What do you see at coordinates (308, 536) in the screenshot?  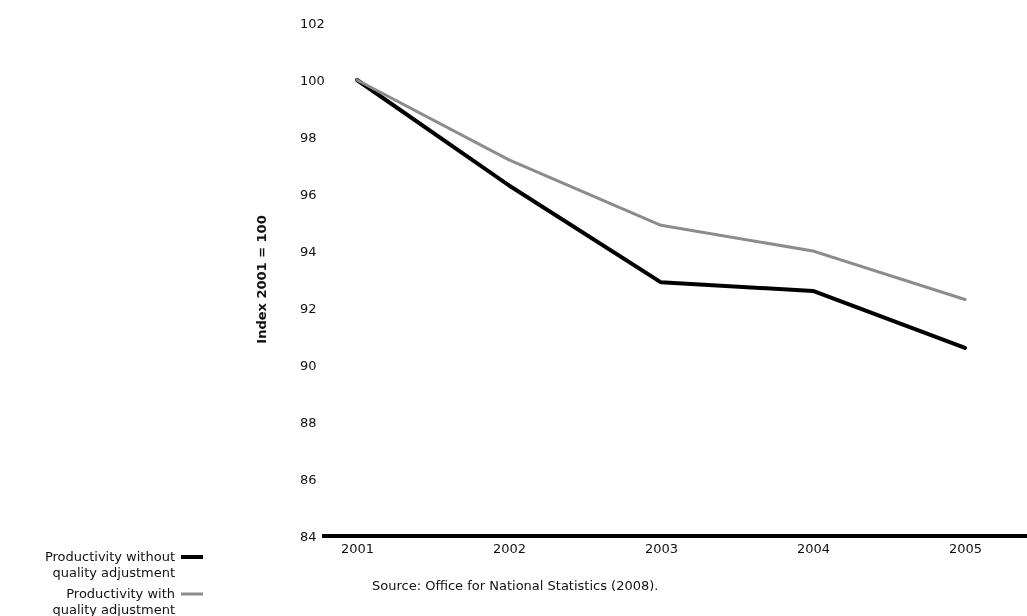 I see `y-tick-label: 84` at bounding box center [308, 536].